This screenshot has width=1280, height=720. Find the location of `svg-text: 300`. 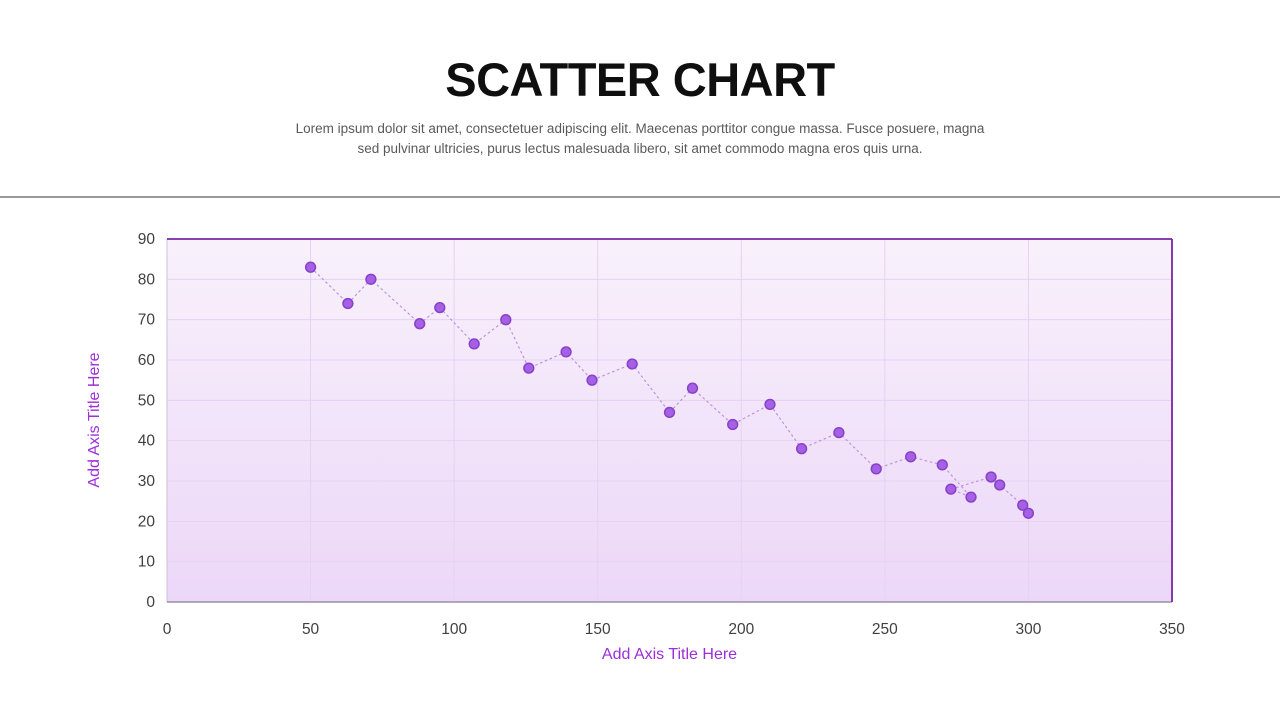

svg-text: 300 is located at coordinates (1028, 629).